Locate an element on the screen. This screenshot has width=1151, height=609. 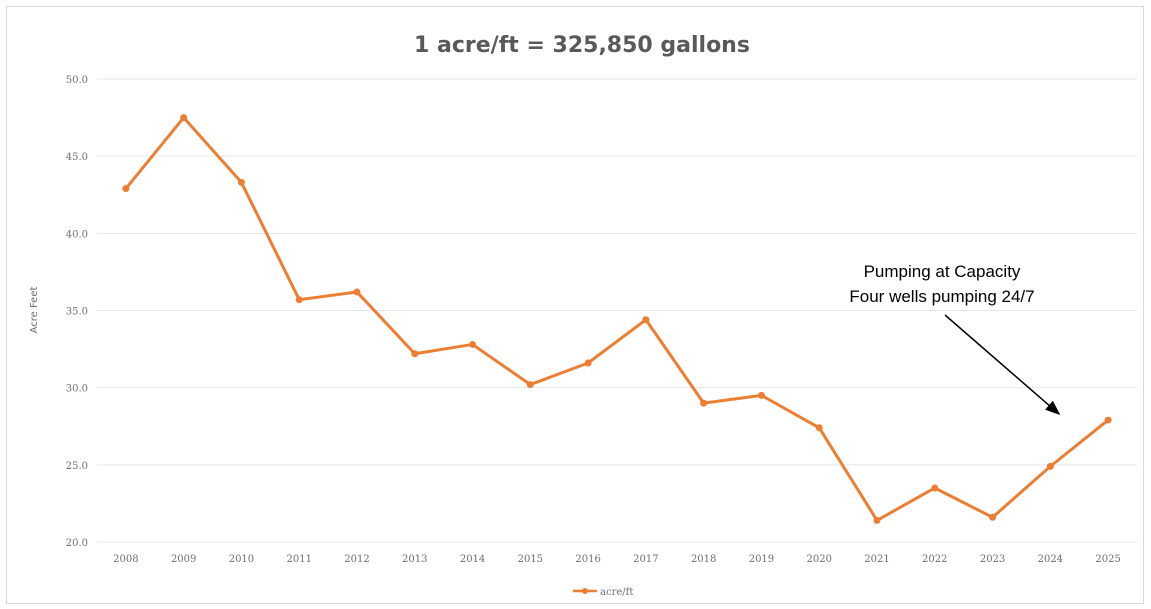
x-tick-label: 2010 is located at coordinates (241, 559).